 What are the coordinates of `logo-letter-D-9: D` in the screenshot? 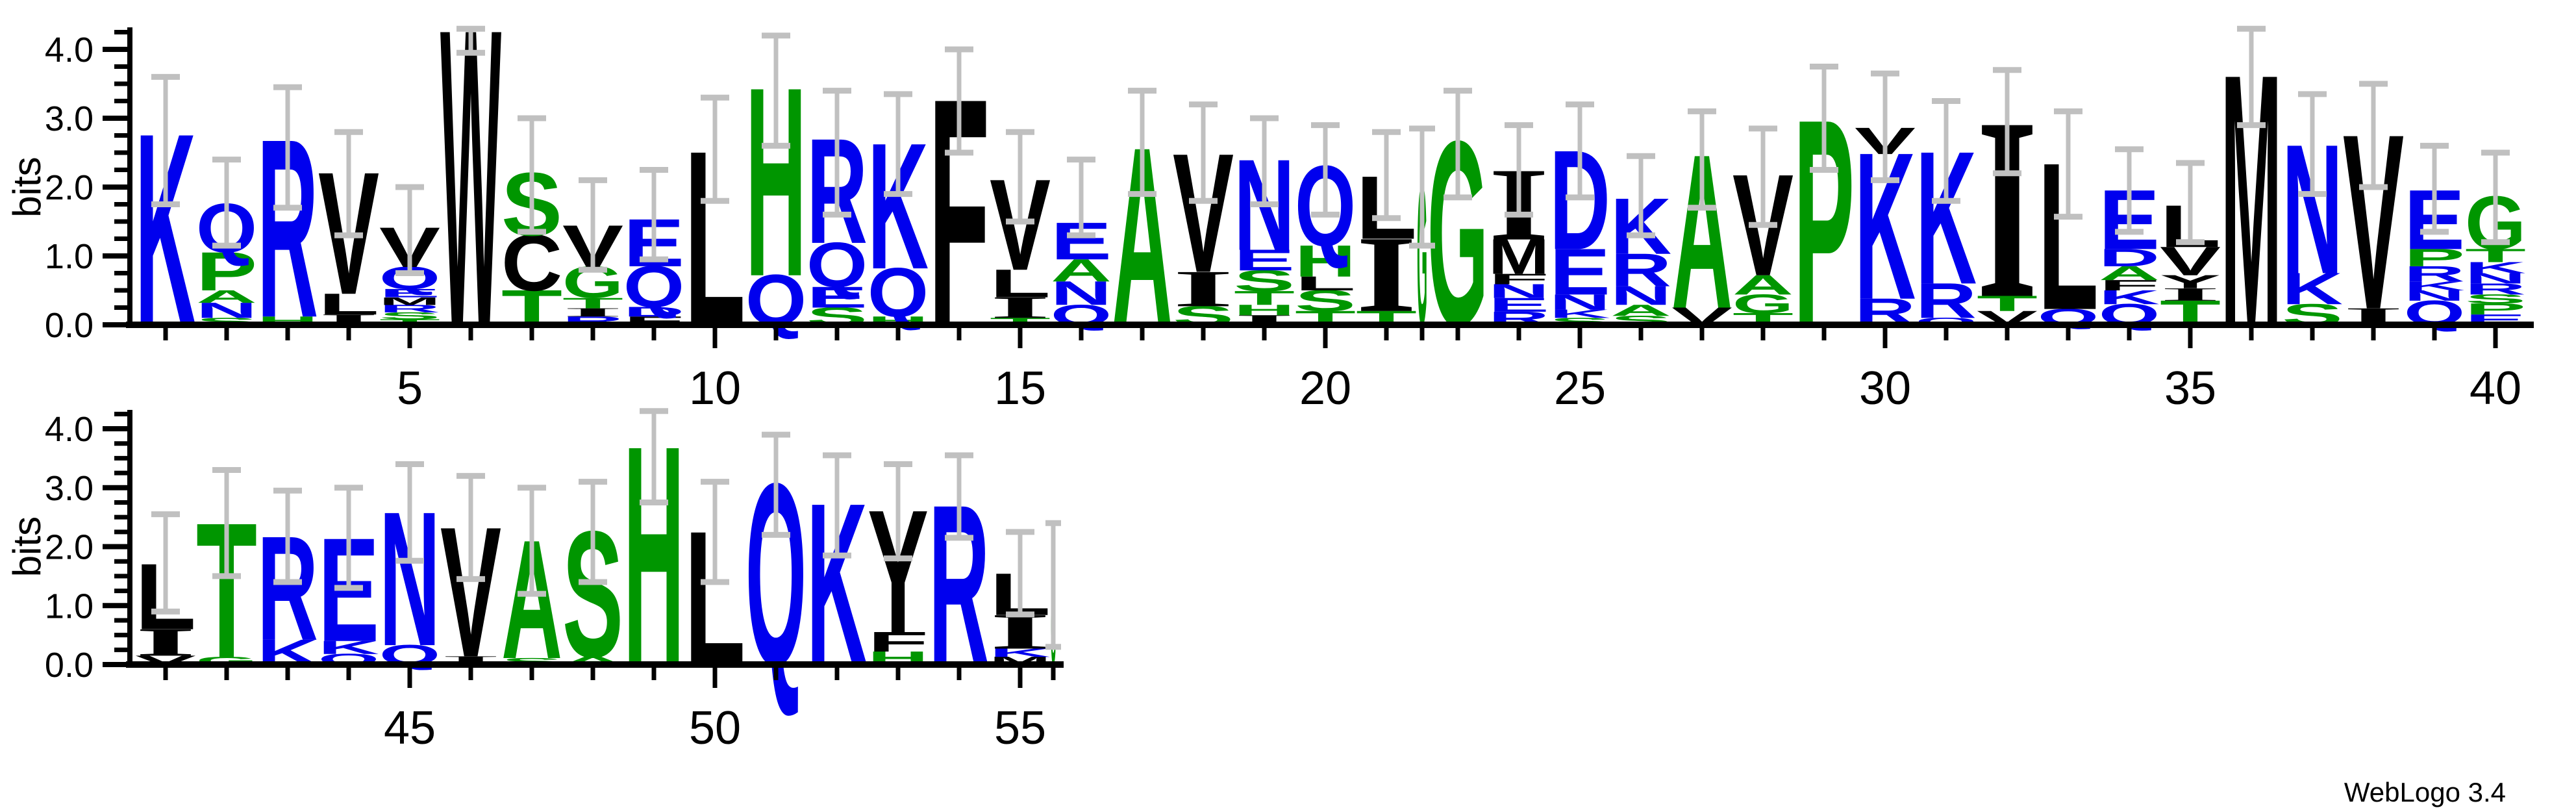 It's located at (653, 312).